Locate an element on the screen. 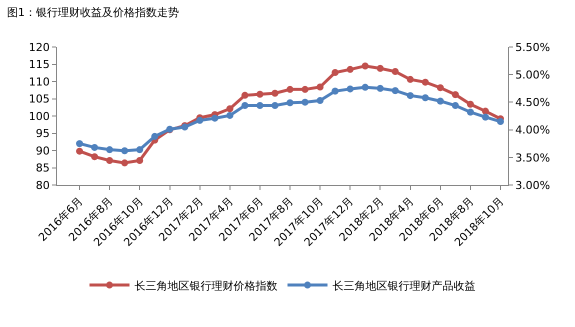 The image size is (575, 327). y-tick-label: 80 is located at coordinates (43, 185).